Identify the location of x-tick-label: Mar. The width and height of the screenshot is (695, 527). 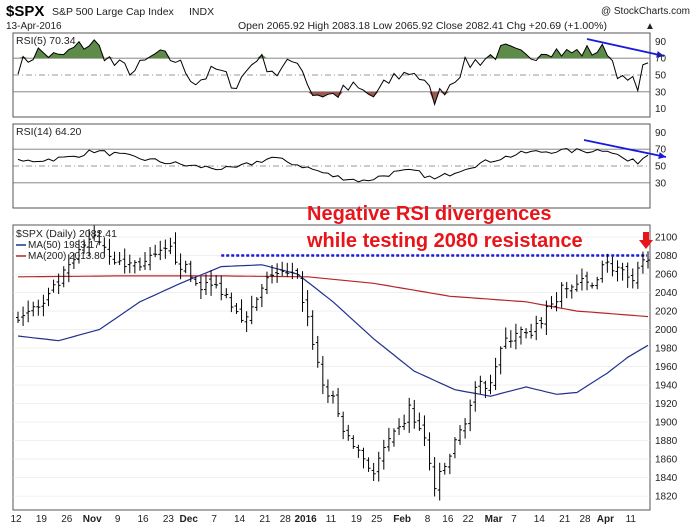
(494, 519).